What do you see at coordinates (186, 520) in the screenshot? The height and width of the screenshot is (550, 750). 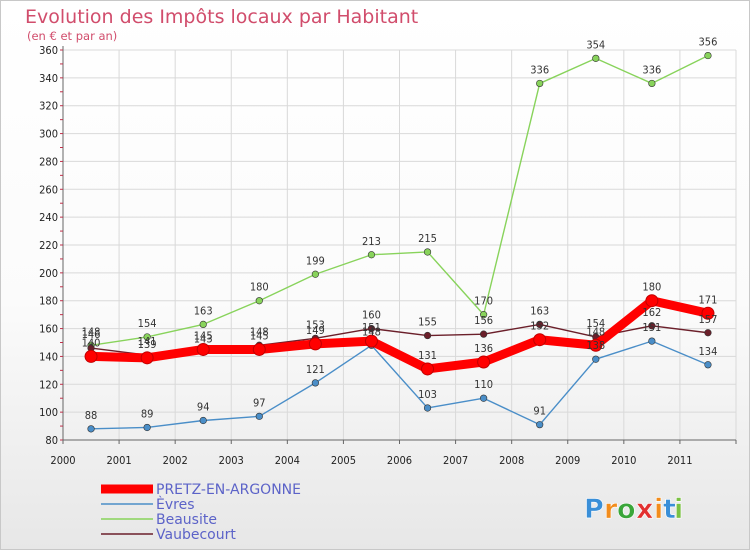 I see `legend-label: Beausite` at bounding box center [186, 520].